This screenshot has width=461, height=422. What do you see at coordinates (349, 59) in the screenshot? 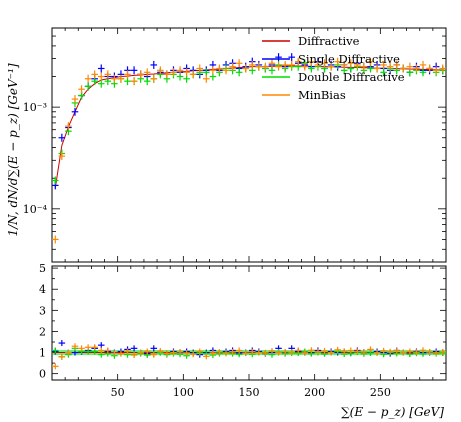
I see `legend-label: Single Diffractive` at bounding box center [349, 59].